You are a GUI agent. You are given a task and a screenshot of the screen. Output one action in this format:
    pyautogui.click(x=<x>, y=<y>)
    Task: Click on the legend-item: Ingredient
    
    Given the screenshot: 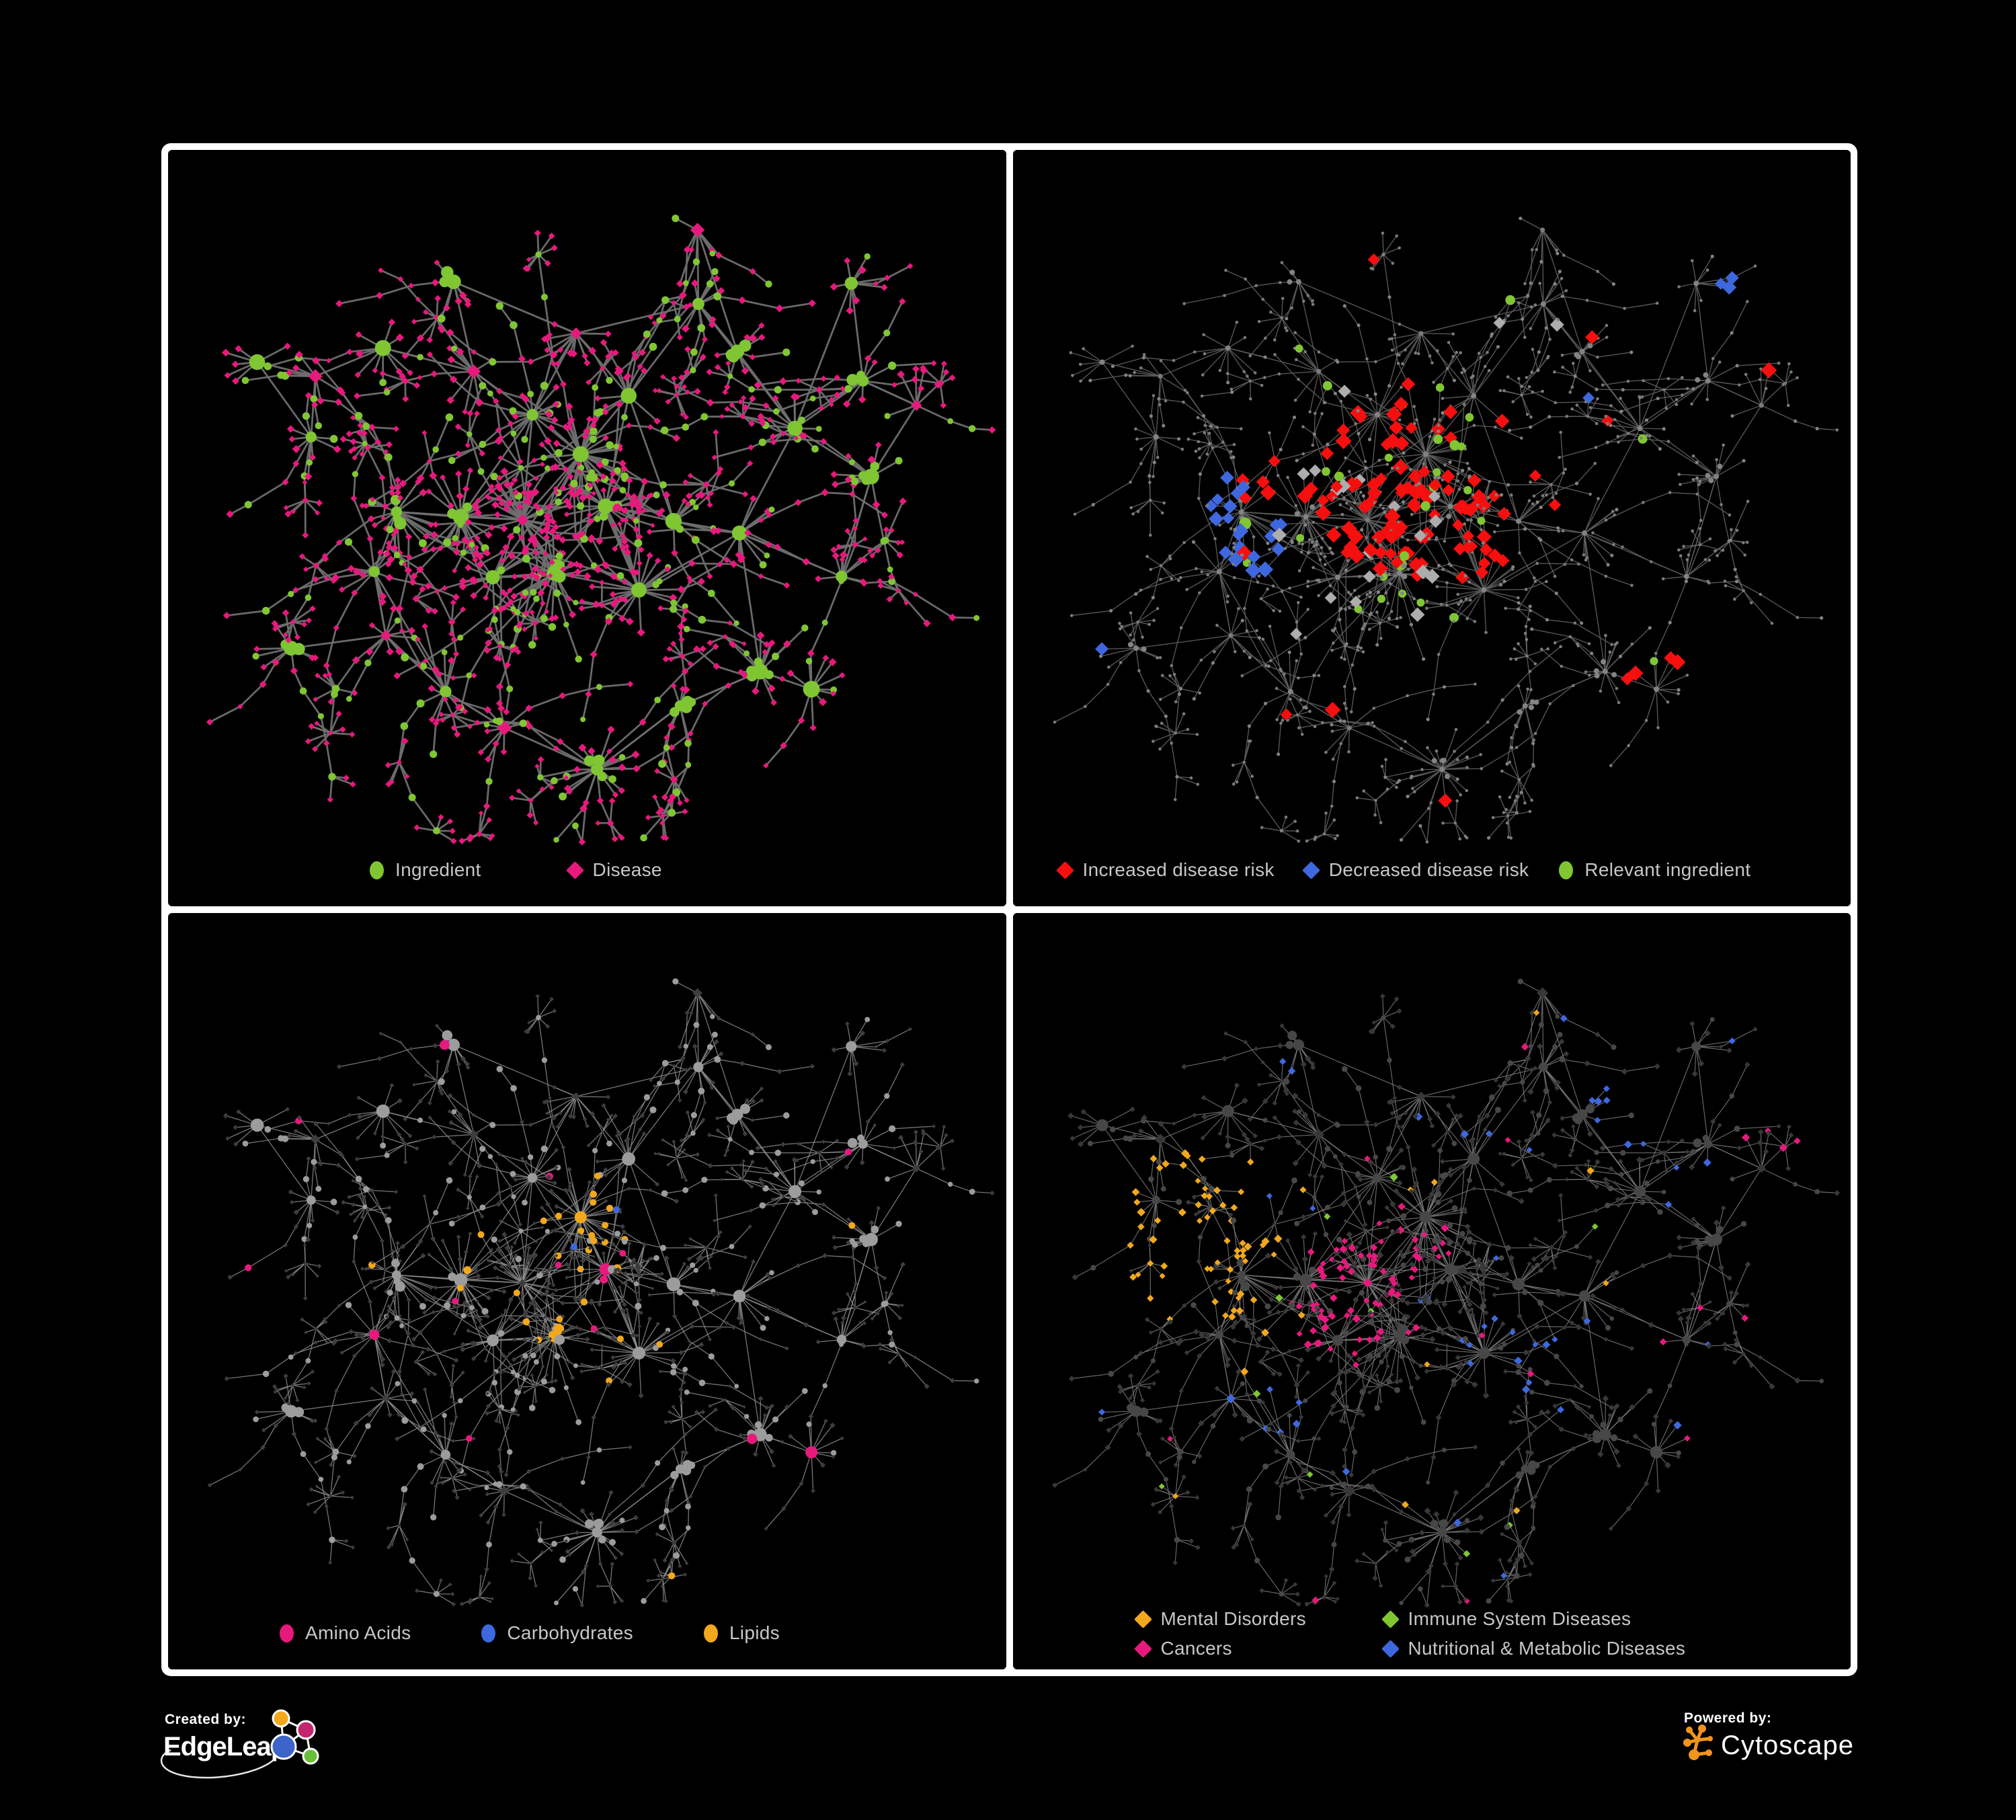 What is the action you would take?
    pyautogui.click(x=425, y=870)
    